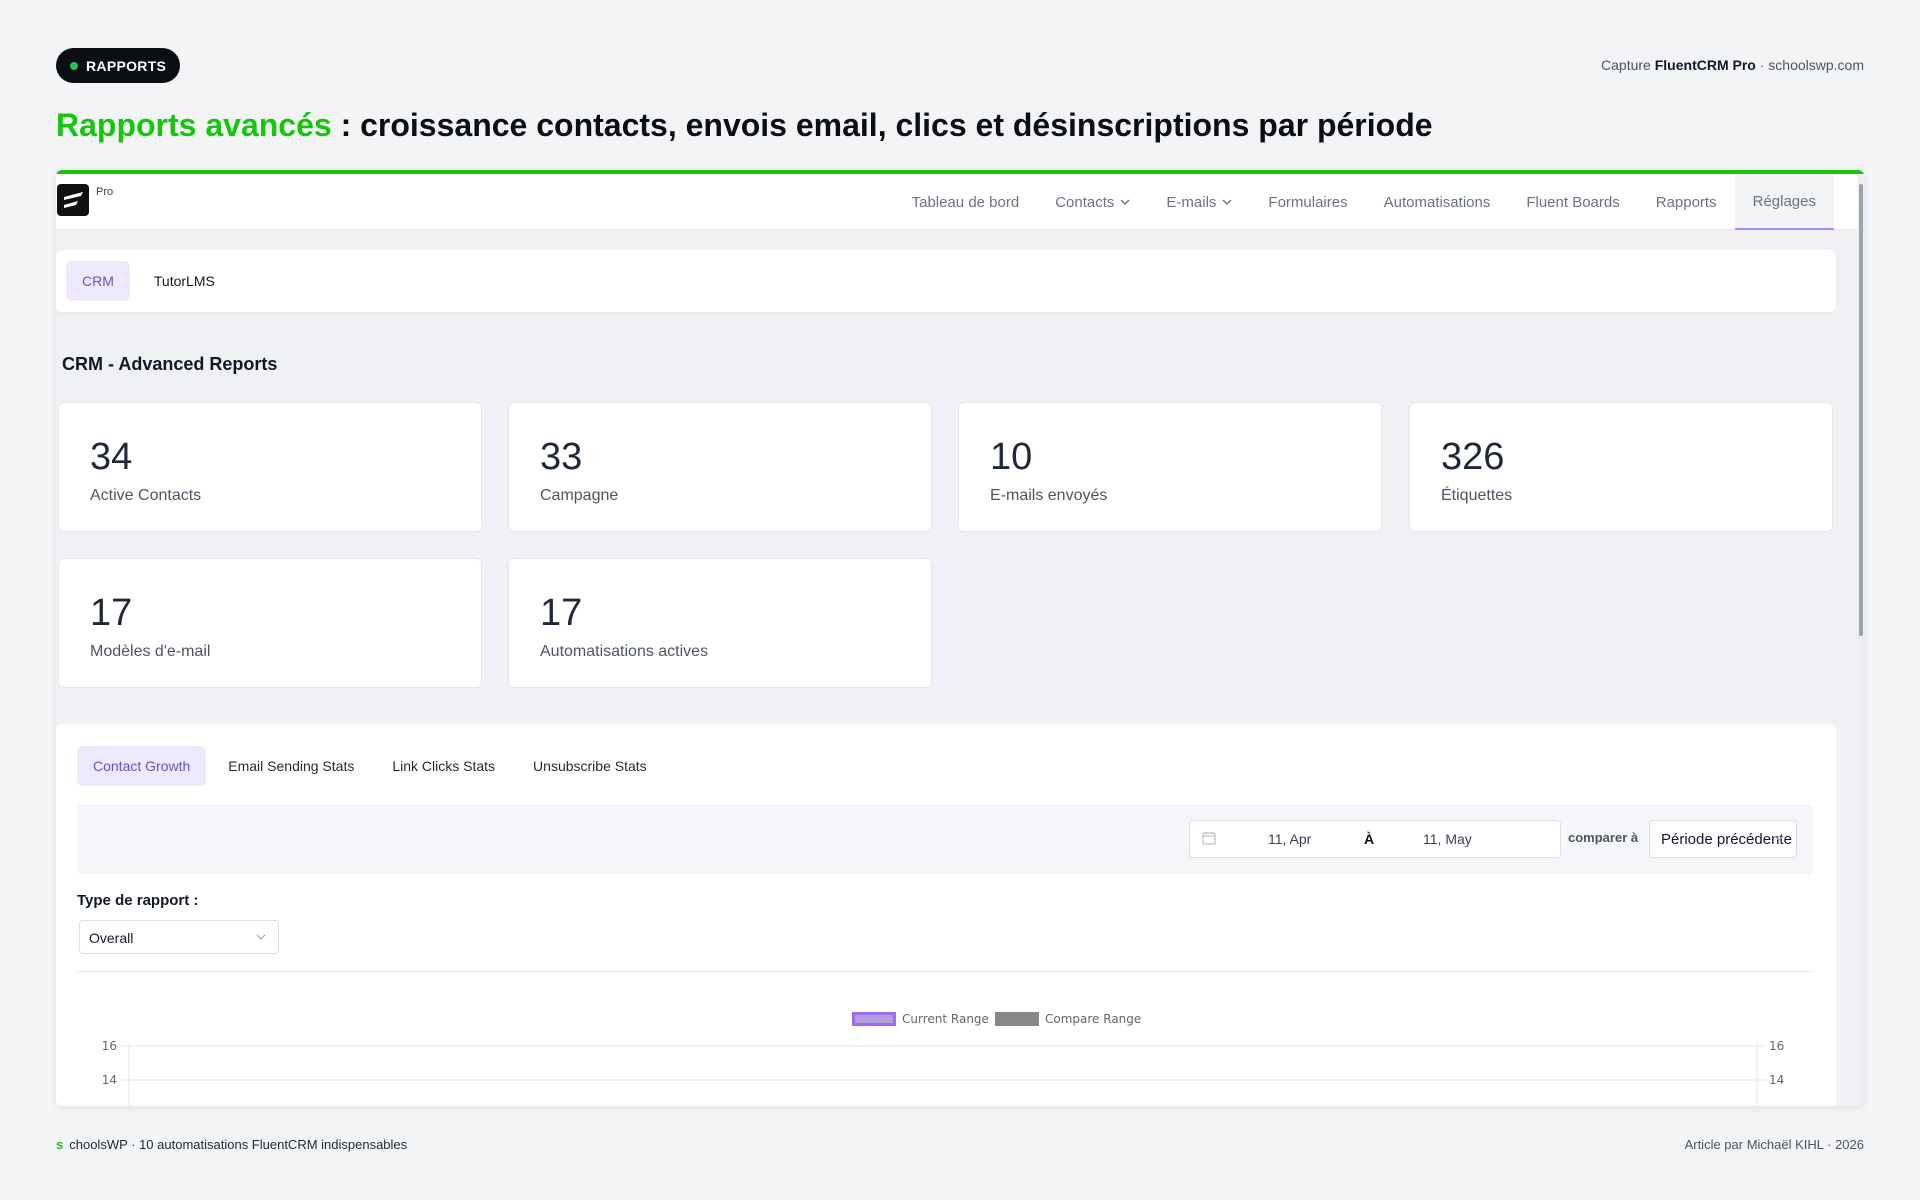  What do you see at coordinates (1093, 1019) in the screenshot?
I see `legend-label-compare: Compare Range` at bounding box center [1093, 1019].